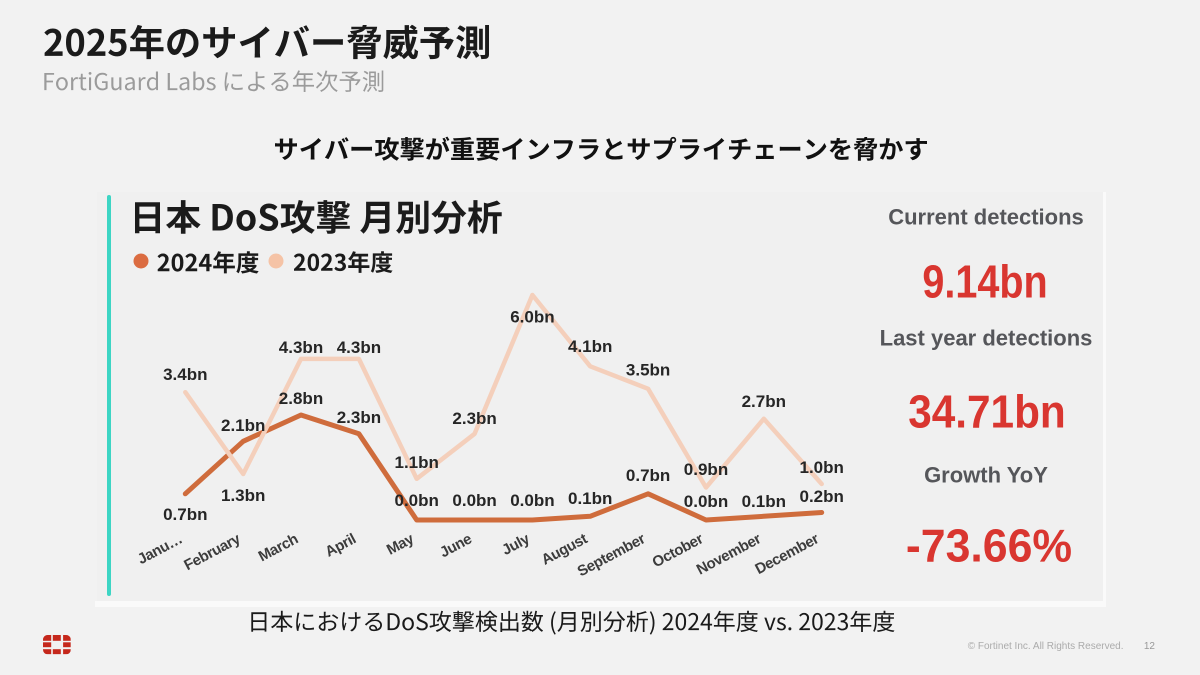 Image resolution: width=1200 pixels, height=675 pixels. Describe the element at coordinates (821, 496) in the screenshot. I see `svg-text: 0.2bn` at that location.